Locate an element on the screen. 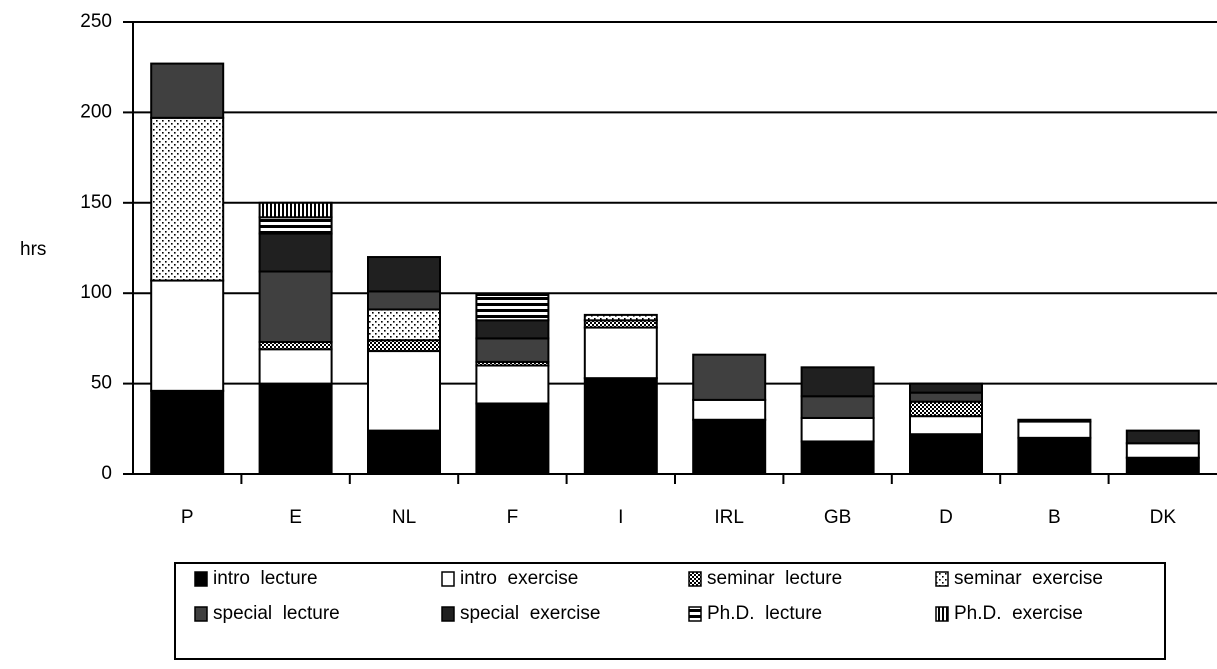 This screenshot has height=669, width=1217. y-tick-label: 100 is located at coordinates (96, 292).